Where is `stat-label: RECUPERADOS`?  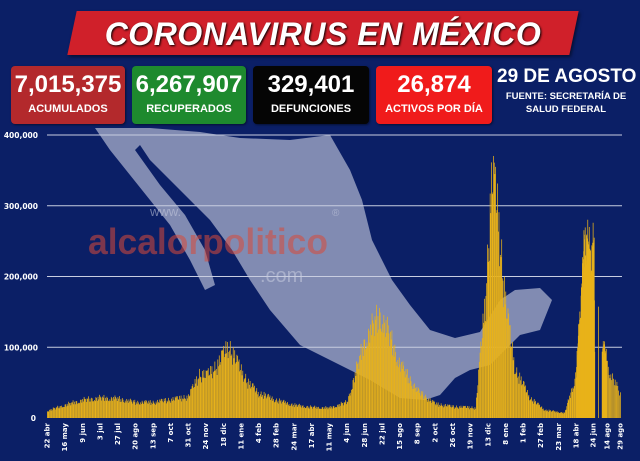
stat-label: RECUPERADOS is located at coordinates (189, 109).